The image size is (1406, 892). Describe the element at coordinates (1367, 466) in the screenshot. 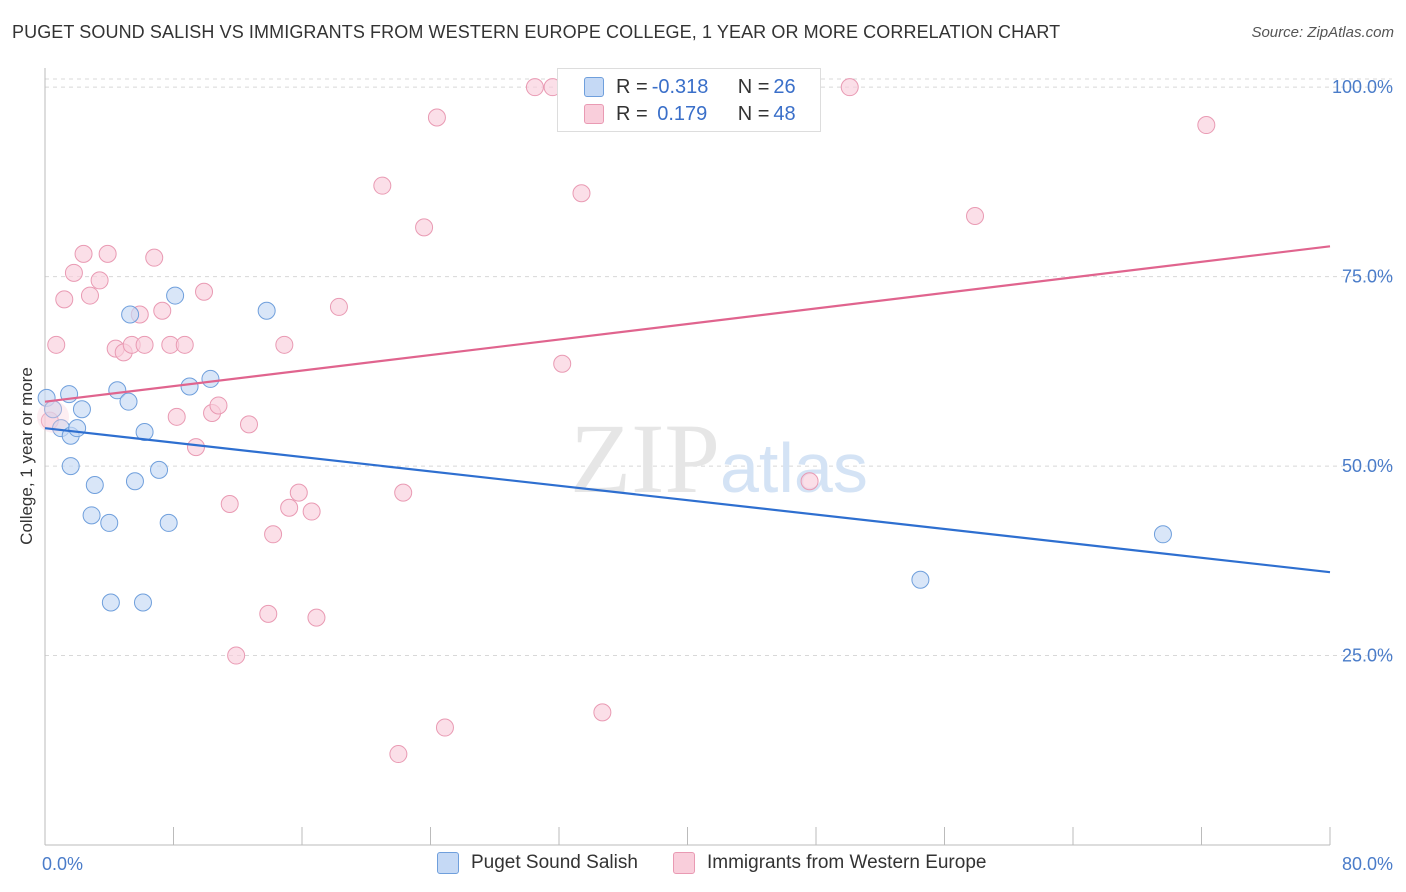

I see `y-tick-label: 50.0%` at that location.